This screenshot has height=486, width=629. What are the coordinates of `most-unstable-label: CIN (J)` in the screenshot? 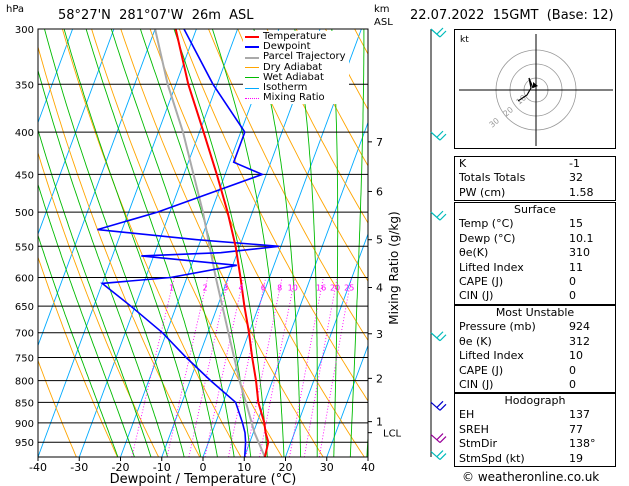 It's located at (476, 385).